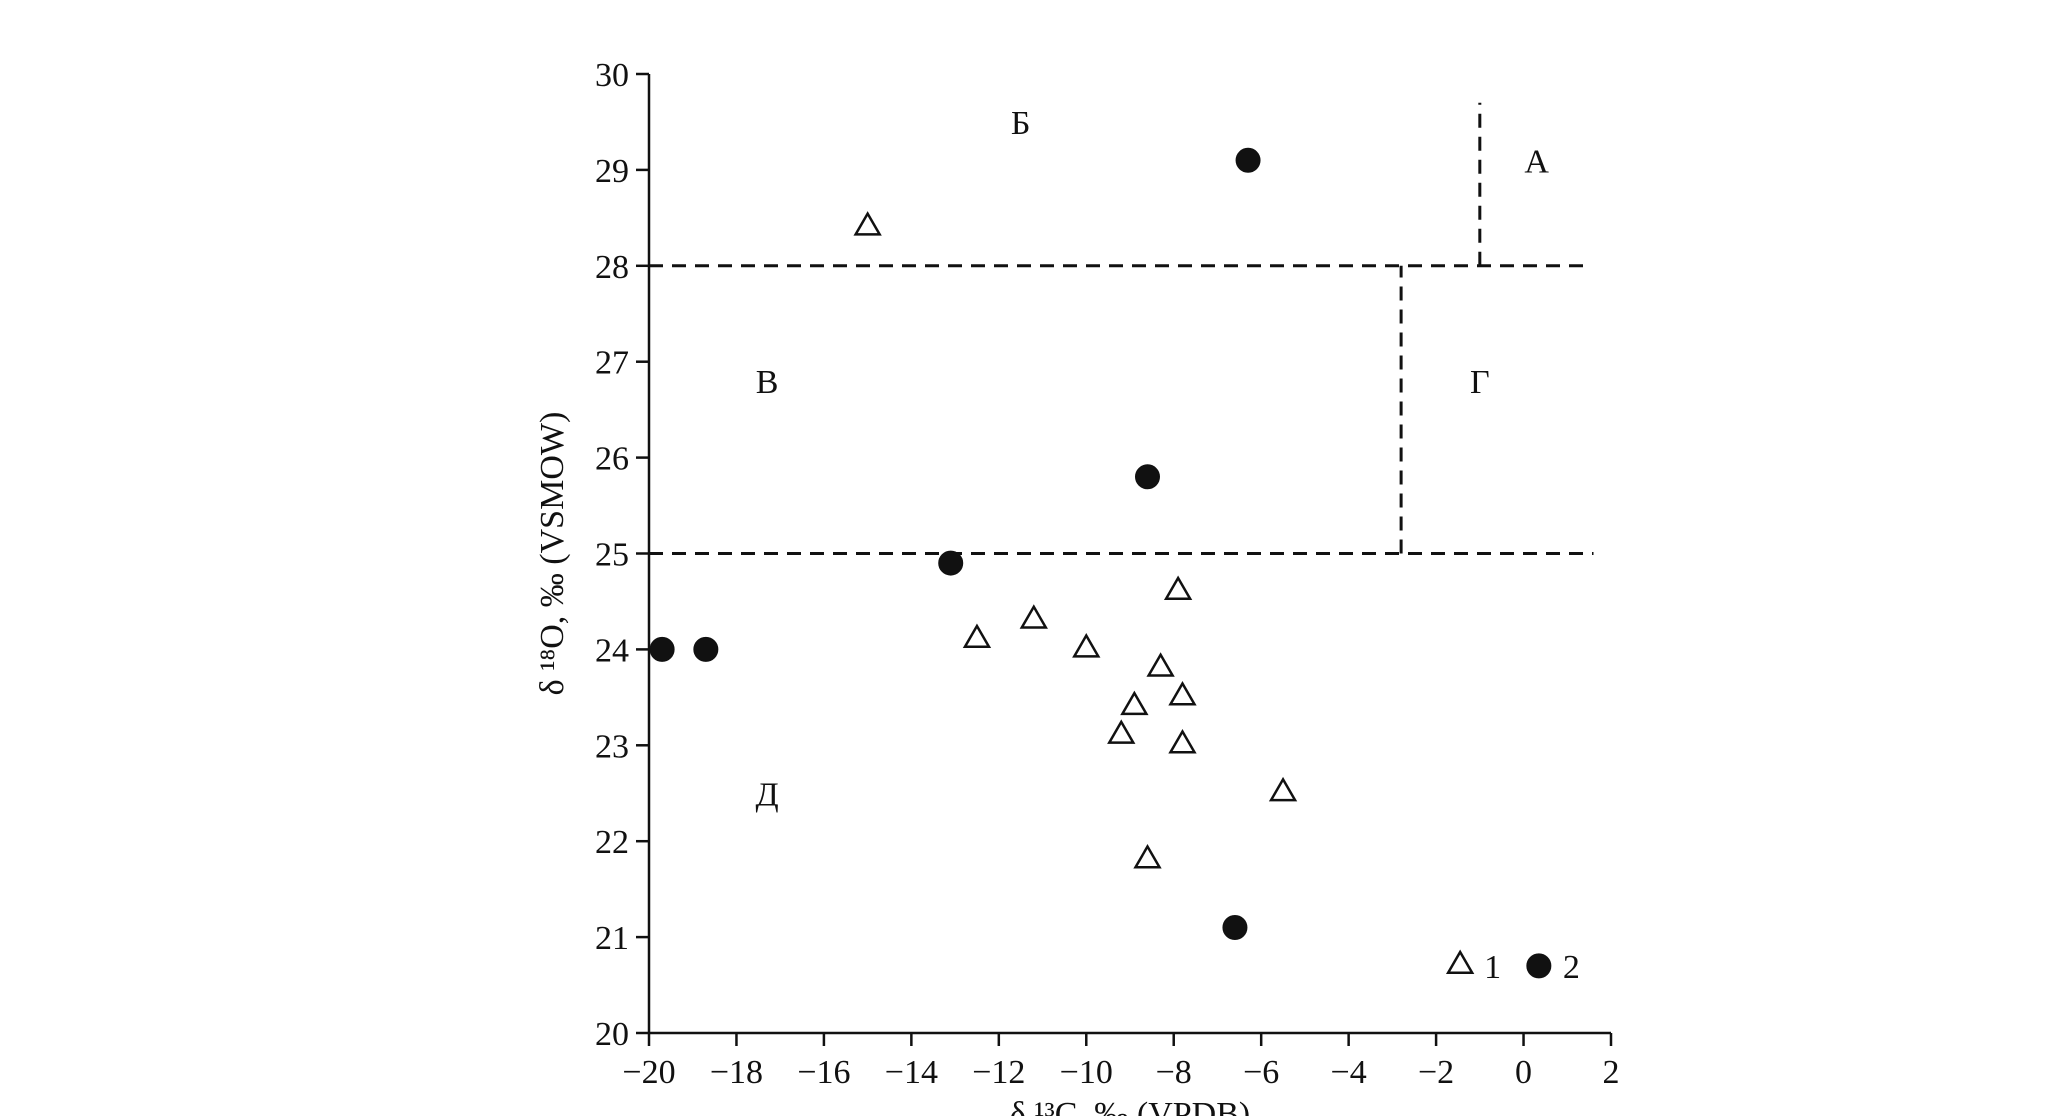 The height and width of the screenshot is (1116, 2067). I want to click on x-tick-label: −10, so click(1086, 1072).